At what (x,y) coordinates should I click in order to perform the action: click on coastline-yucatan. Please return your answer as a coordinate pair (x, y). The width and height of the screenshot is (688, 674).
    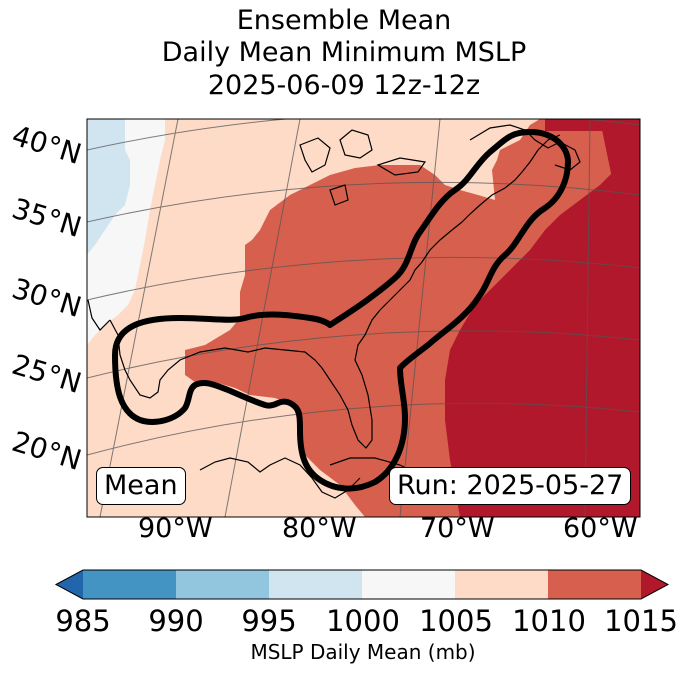
    Looking at the image, I should click on (280, 478).